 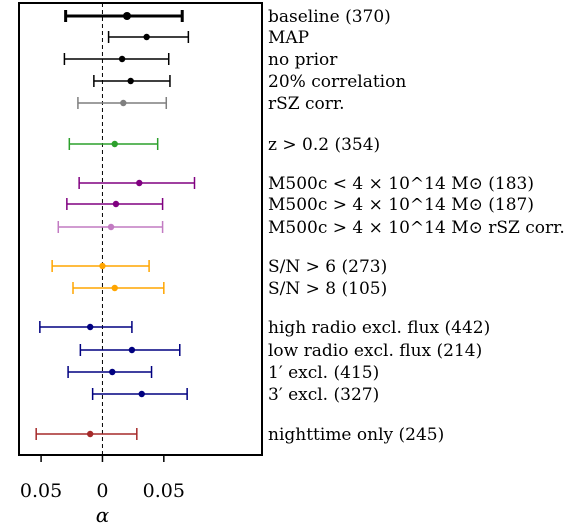 I want to click on x-axis: 0.05 0 0.05, so click(x=102, y=478).